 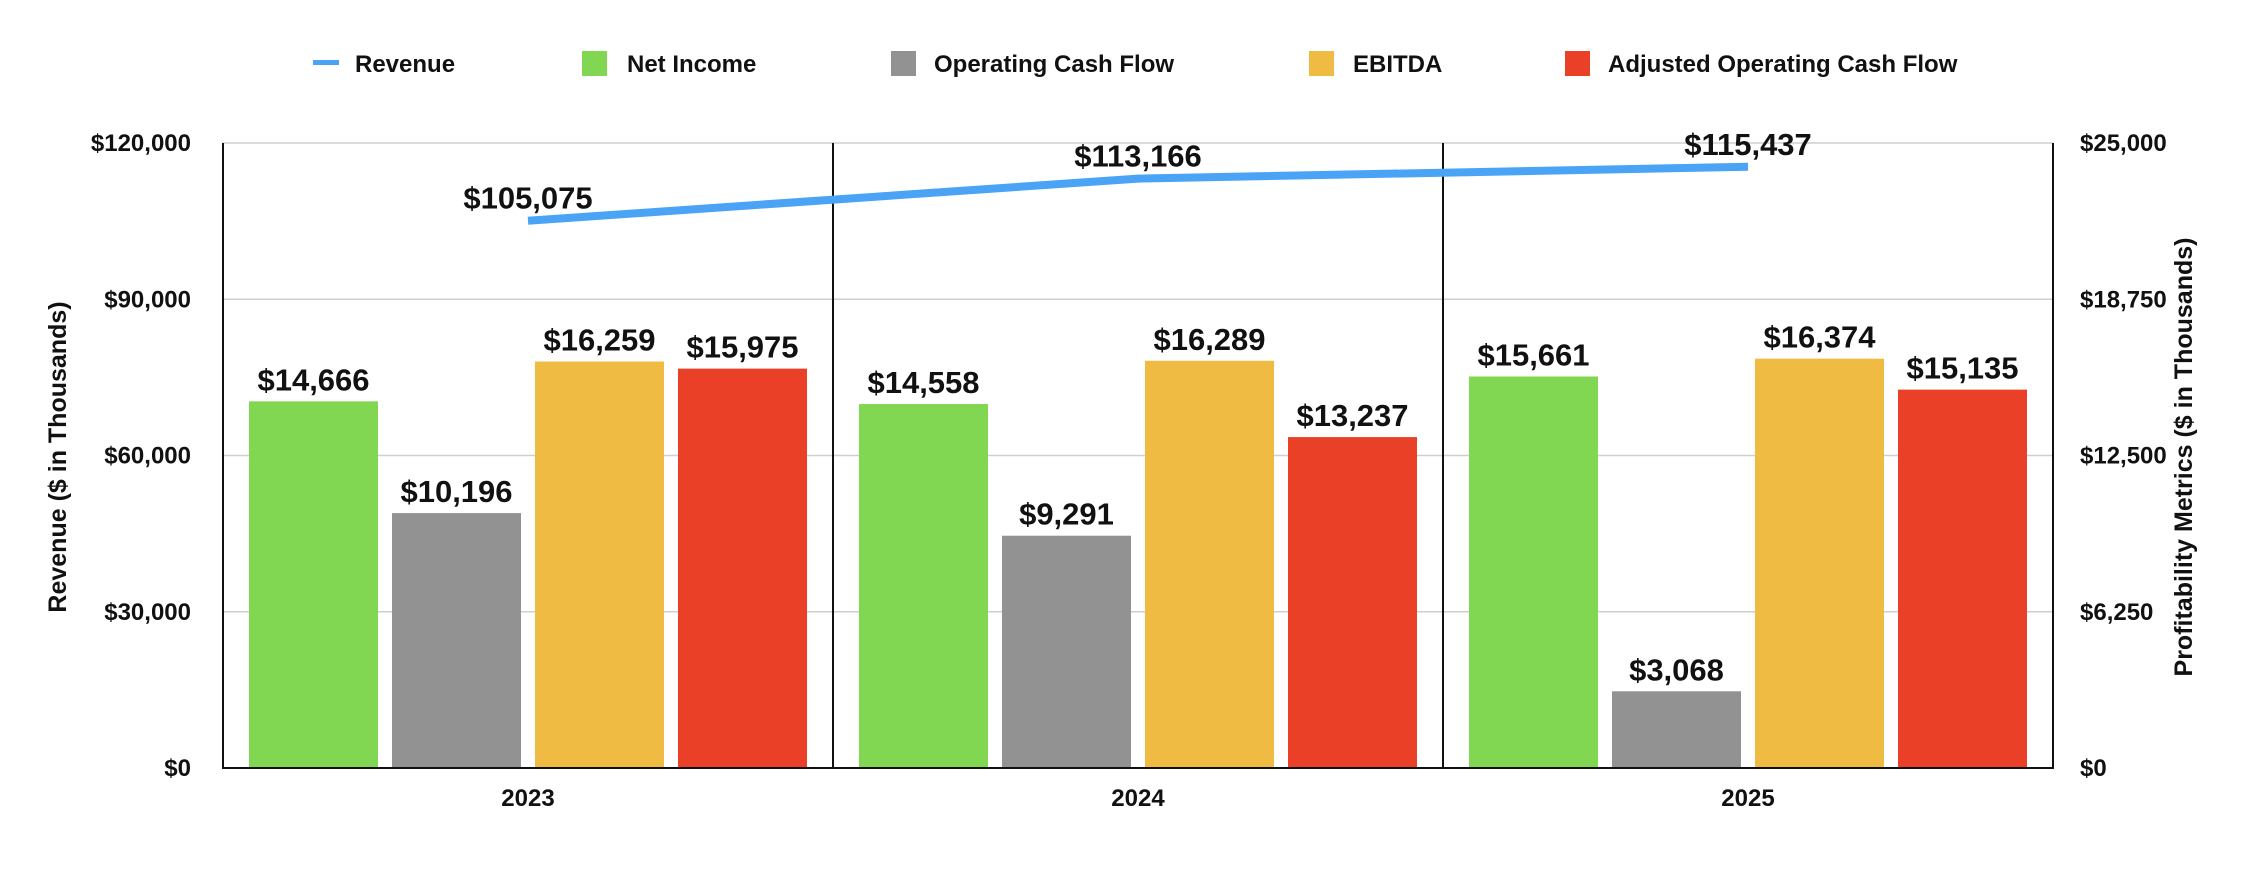 I want to click on bar-data-label: $16,259, so click(x=599, y=340).